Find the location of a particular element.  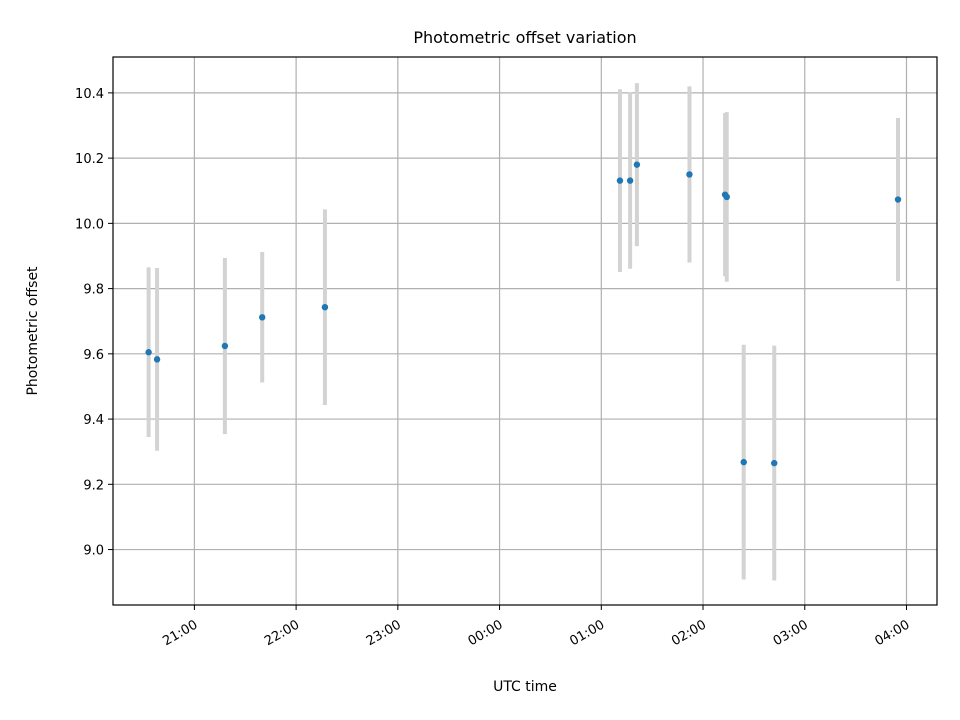

chart-title: Photometric offset variation is located at coordinates (524, 37).